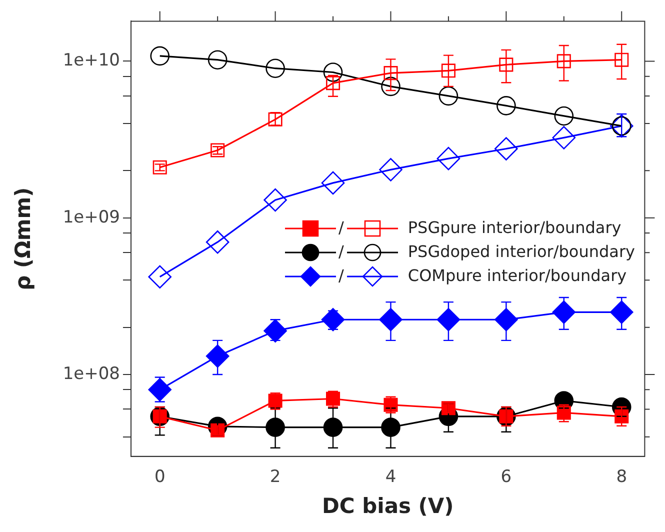  What do you see at coordinates (160, 477) in the screenshot?
I see `x-tick-label: 0` at bounding box center [160, 477].